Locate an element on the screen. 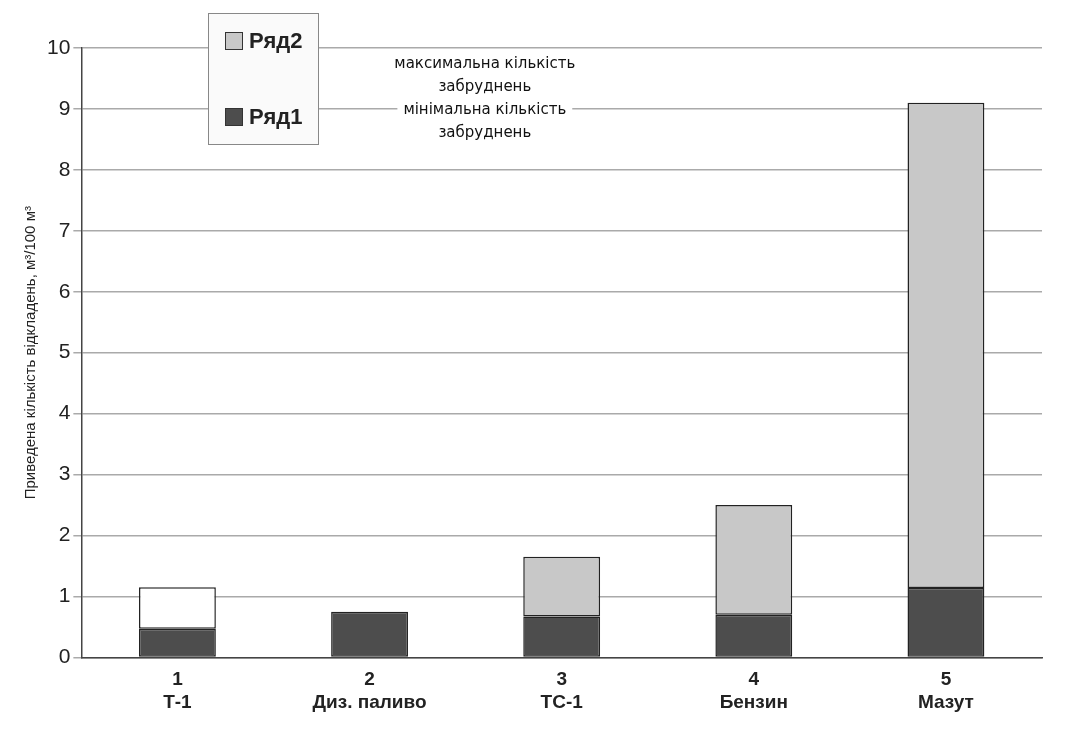 Image resolution: width=1075 pixels, height=735 pixels. x-tick-label: 5 Мазут is located at coordinates (945, 690).